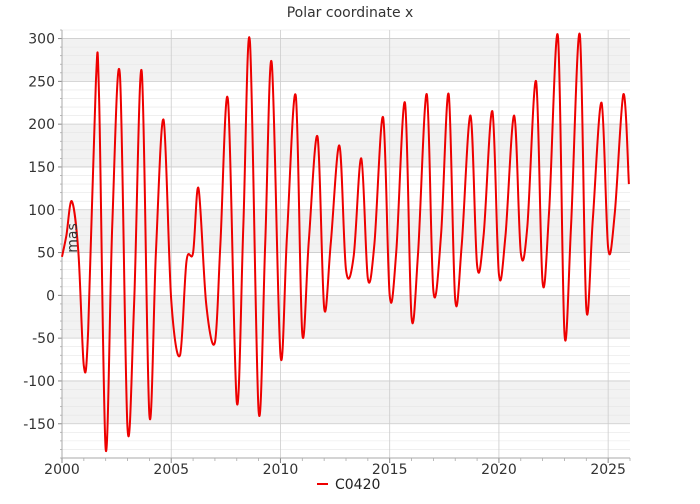  I want to click on chart-title: Polar coordinate x, so click(350, 13).